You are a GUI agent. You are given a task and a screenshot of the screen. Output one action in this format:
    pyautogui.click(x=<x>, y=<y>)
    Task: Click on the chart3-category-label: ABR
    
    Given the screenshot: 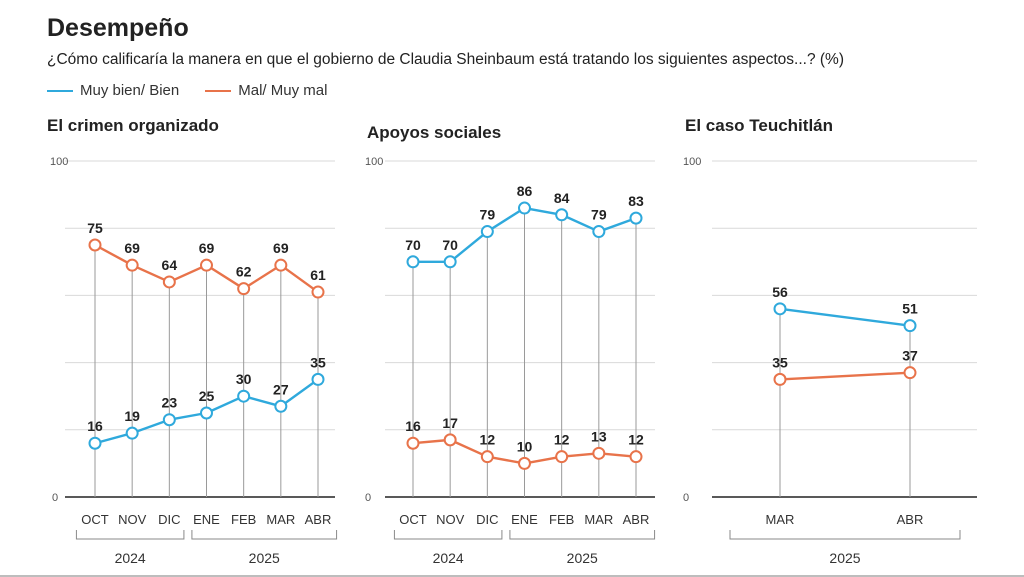 What is the action you would take?
    pyautogui.click(x=910, y=519)
    